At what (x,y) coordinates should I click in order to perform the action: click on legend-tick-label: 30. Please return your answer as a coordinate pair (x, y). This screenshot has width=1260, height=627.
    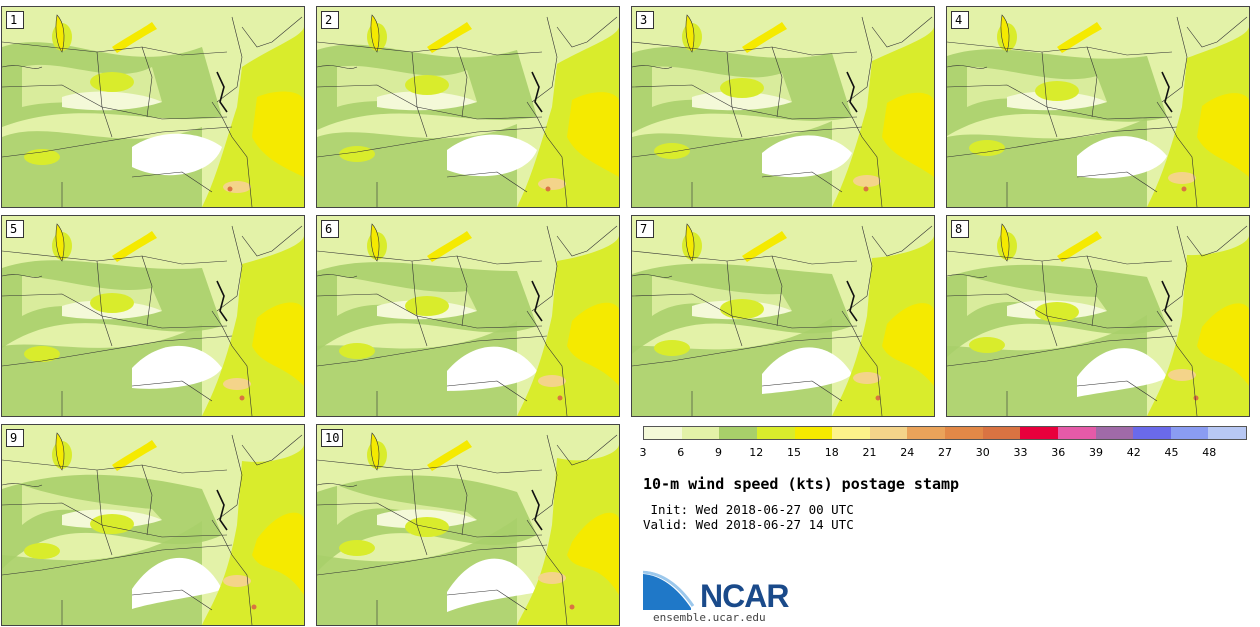
    Looking at the image, I should click on (982, 452).